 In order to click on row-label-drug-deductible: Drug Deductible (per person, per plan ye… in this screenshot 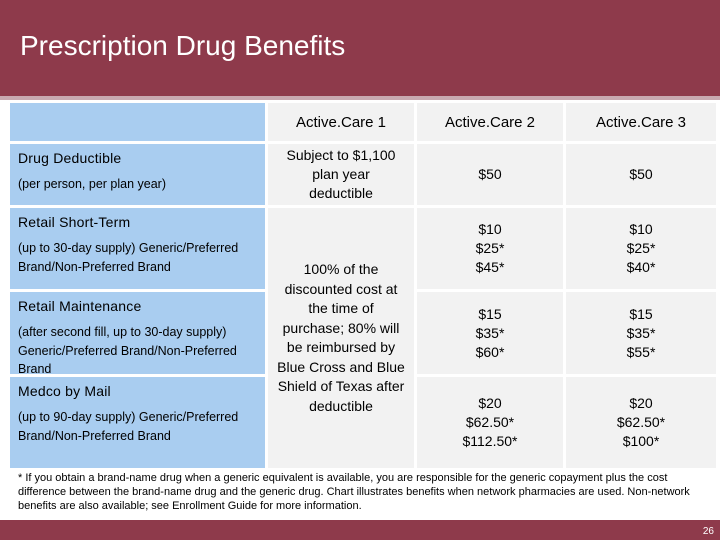, I will do `click(137, 174)`.